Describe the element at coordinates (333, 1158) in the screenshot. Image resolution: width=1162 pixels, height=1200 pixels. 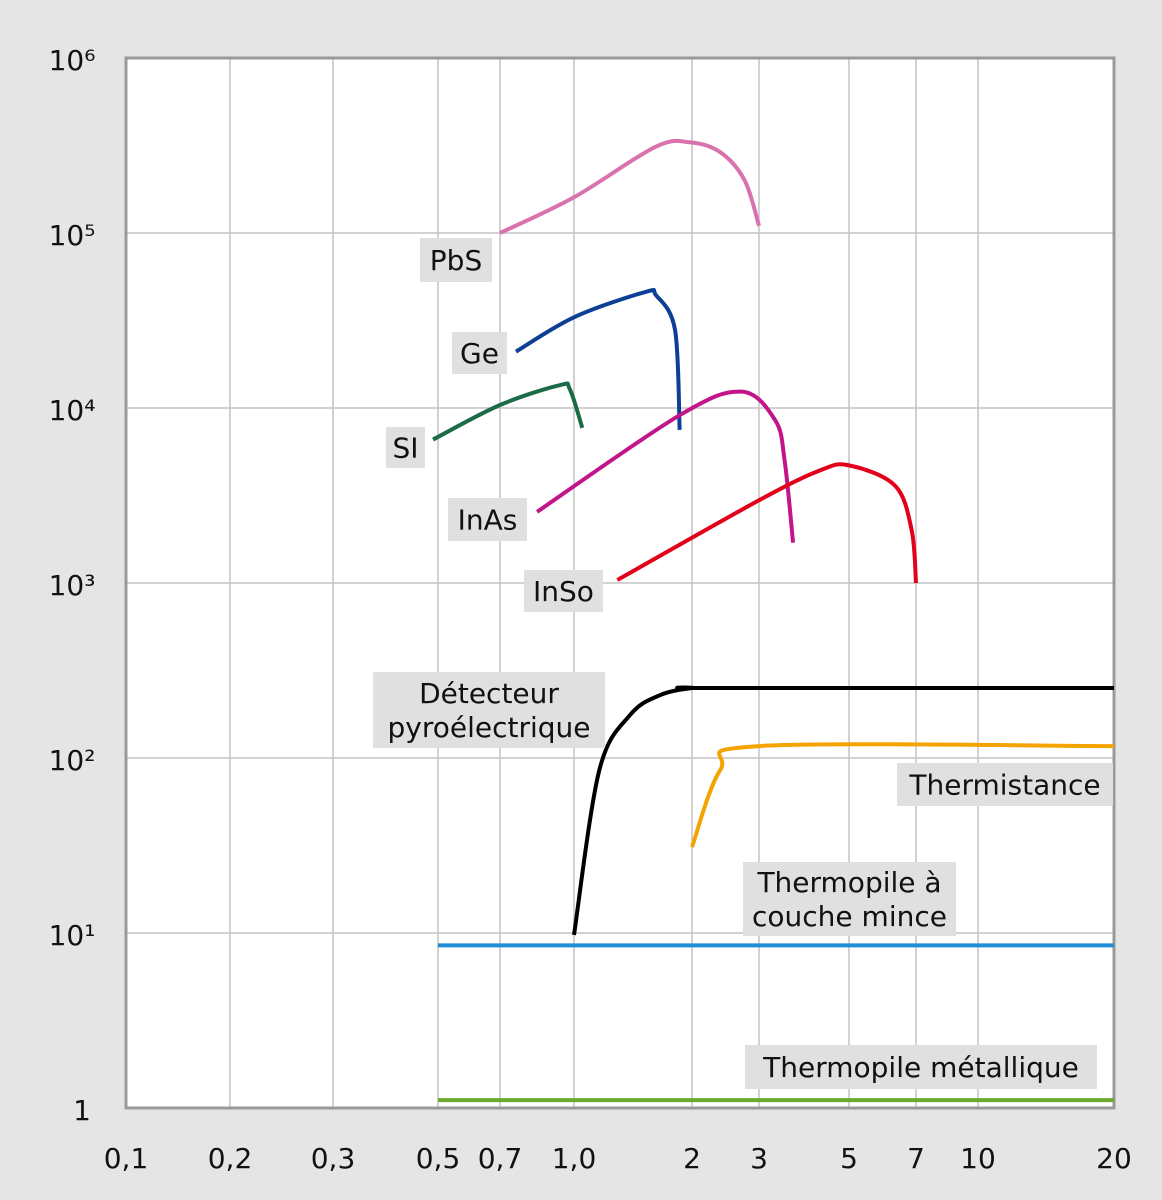
I see `x-tick-label: 0,3` at that location.